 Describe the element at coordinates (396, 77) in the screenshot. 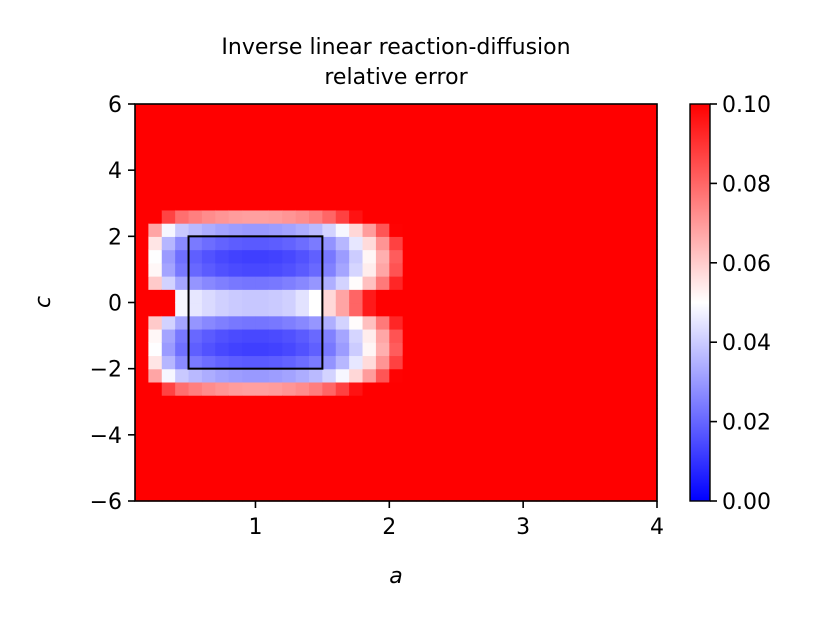

I see `chart-title-line2: relative error` at that location.